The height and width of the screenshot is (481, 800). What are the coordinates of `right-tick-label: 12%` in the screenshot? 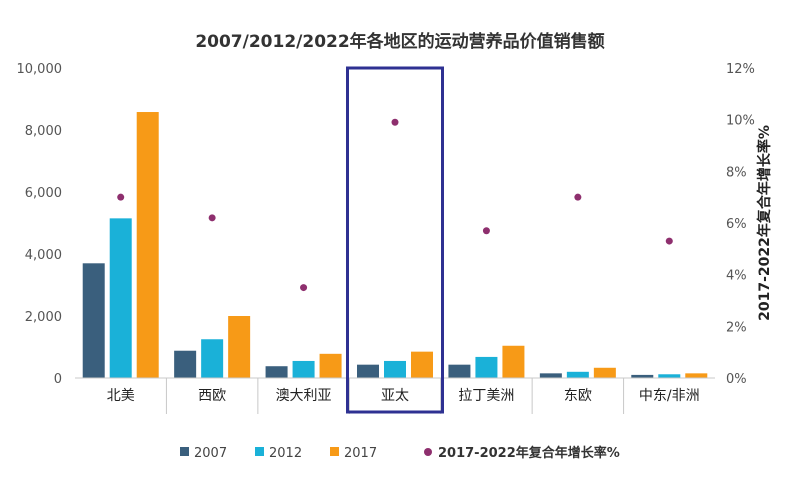 It's located at (740, 69).